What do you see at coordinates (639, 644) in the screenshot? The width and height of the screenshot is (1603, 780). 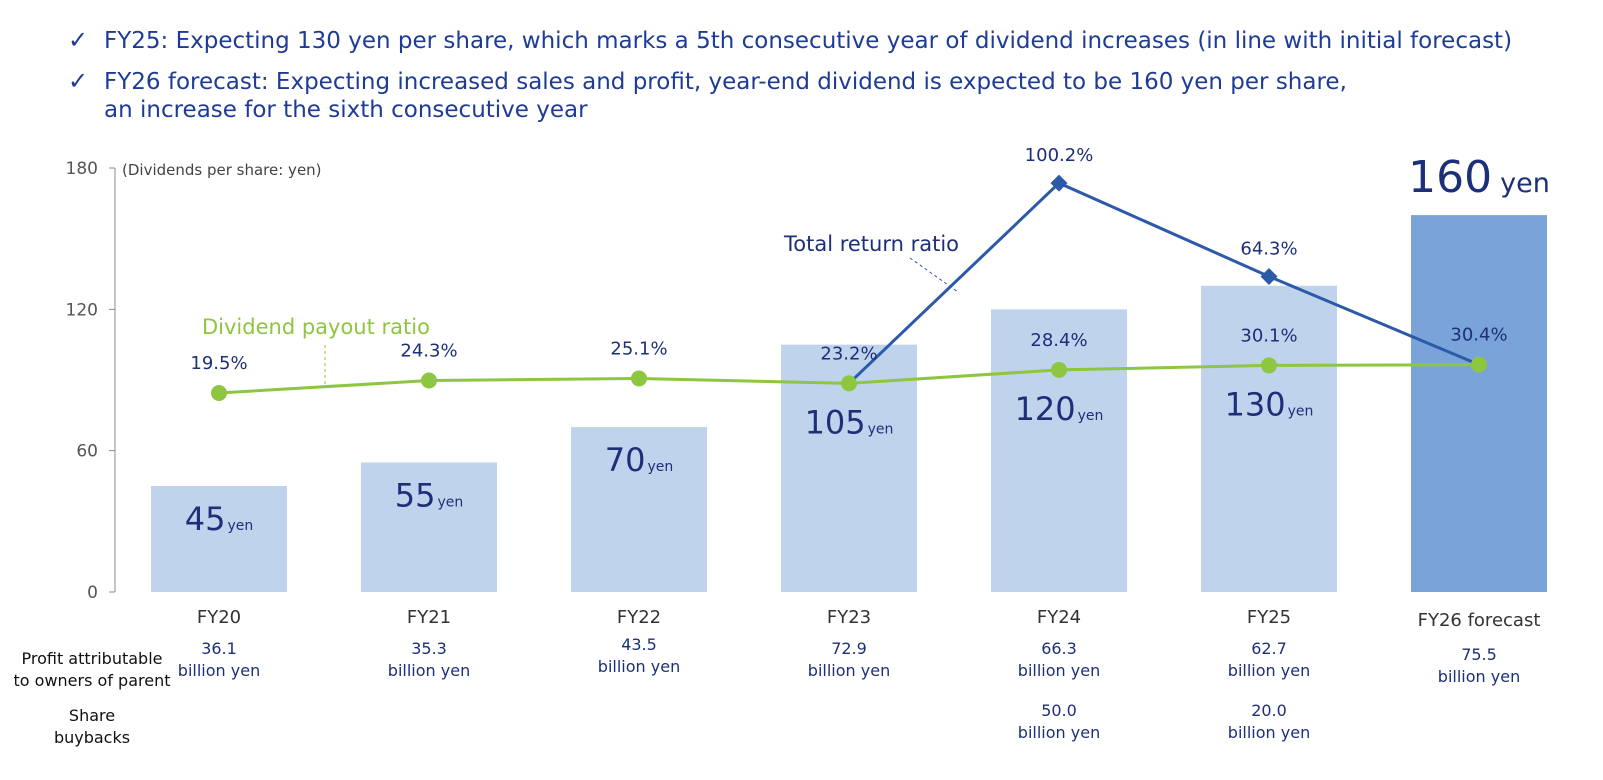 I see `row-value: 43.5` at bounding box center [639, 644].